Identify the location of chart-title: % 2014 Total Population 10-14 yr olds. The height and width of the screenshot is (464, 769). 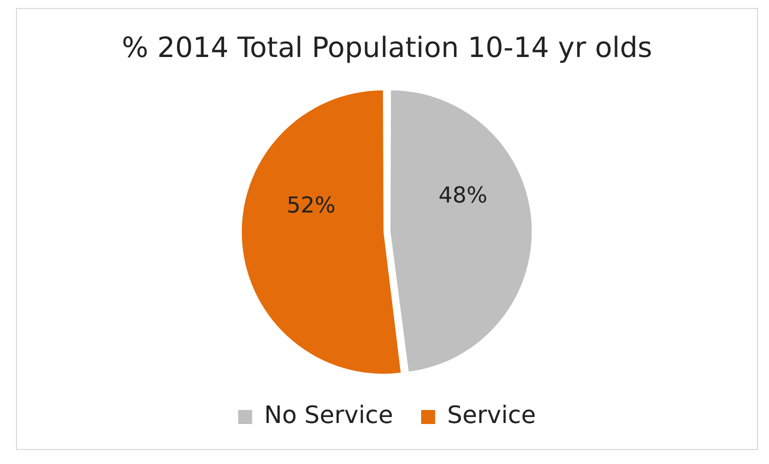
(387, 47).